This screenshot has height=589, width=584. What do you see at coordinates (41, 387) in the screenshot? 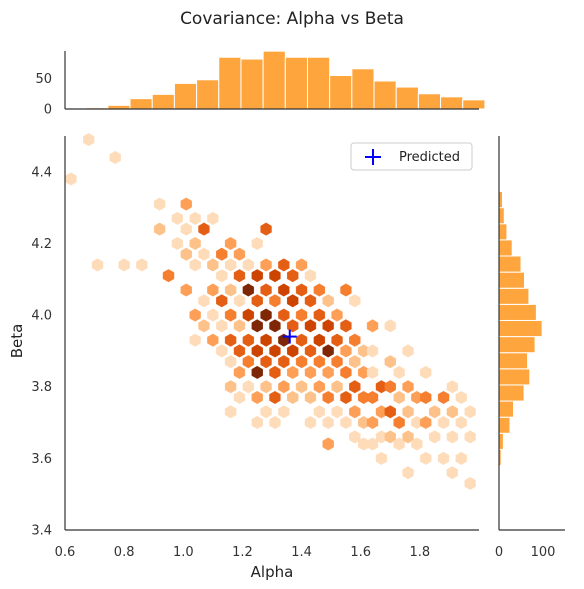
I see `y-tick-label: 3.8` at bounding box center [41, 387].